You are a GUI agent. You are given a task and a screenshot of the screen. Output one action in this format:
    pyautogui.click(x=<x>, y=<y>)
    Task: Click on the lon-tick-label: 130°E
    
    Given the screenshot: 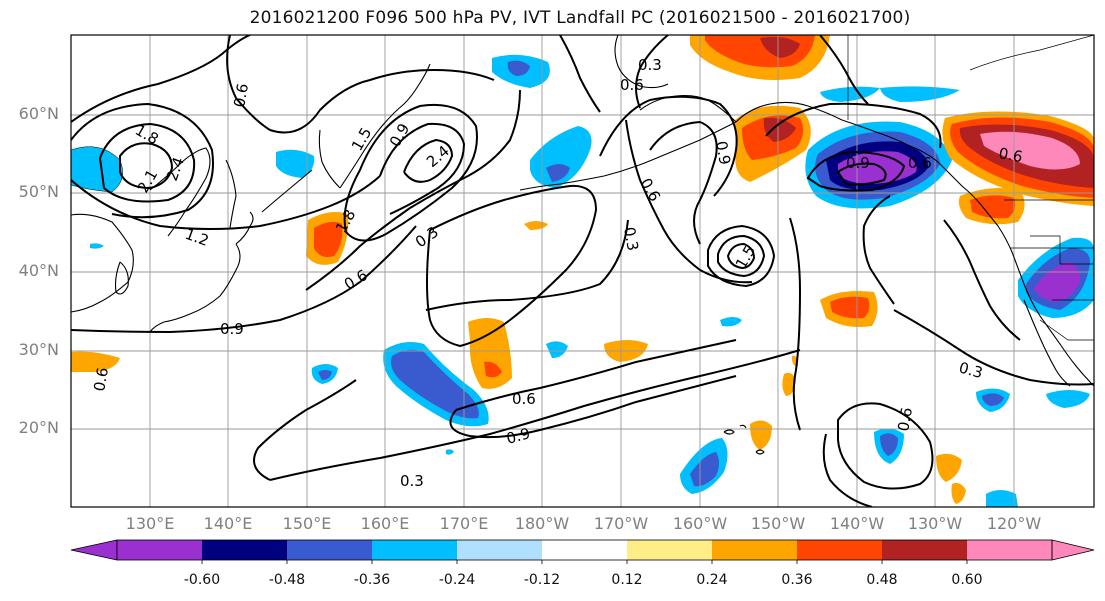 What is the action you would take?
    pyautogui.click(x=150, y=523)
    